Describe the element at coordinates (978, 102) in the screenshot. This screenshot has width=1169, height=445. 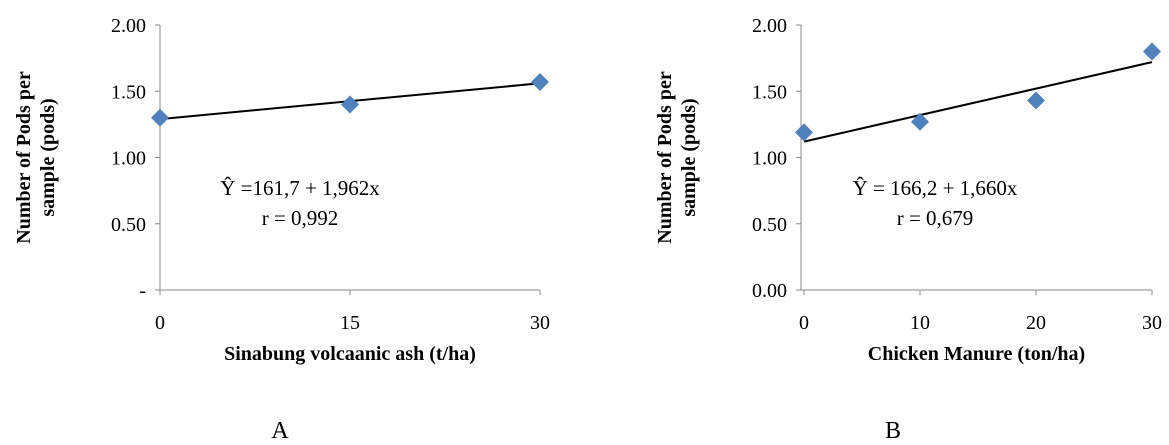
I see `trendline` at that location.